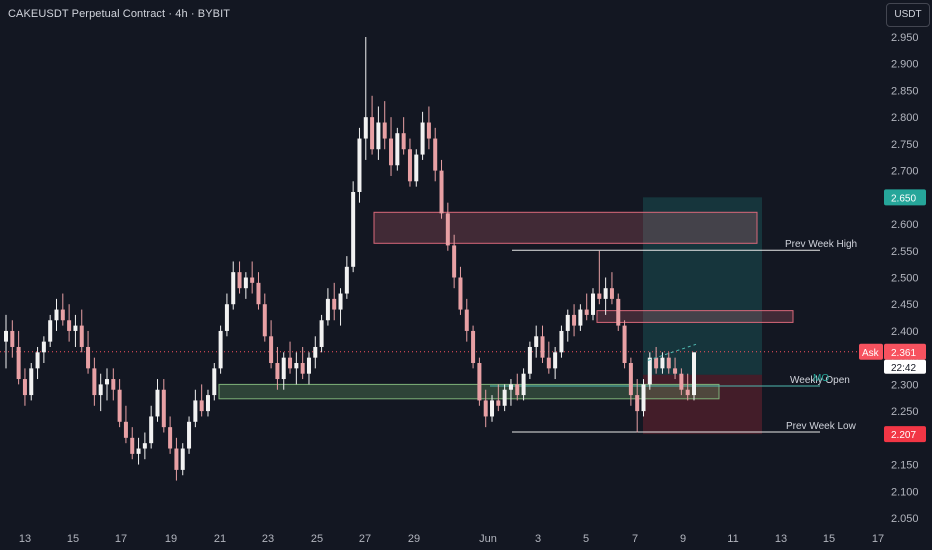  Describe the element at coordinates (905, 197) in the screenshot. I see `target-price-tag-bg` at that location.